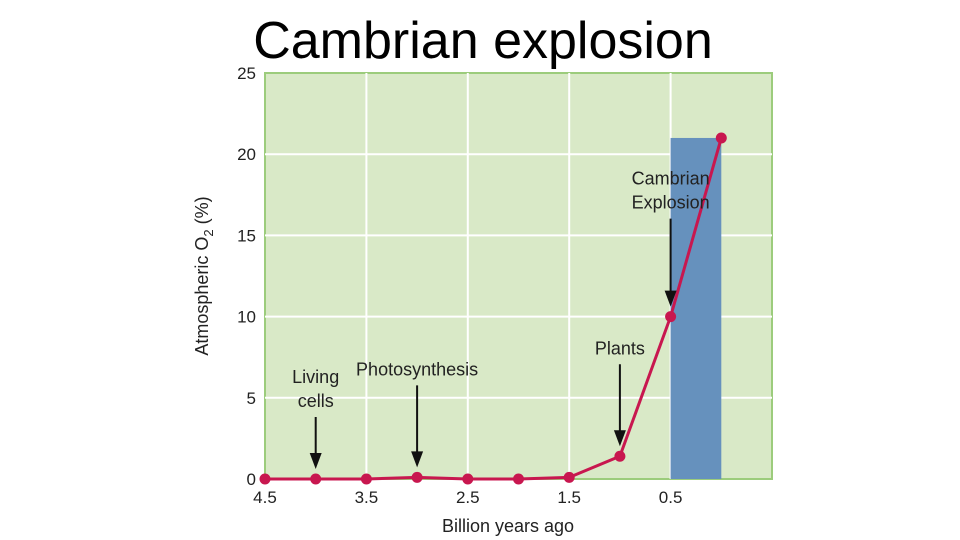 The height and width of the screenshot is (540, 960). What do you see at coordinates (202, 212) in the screenshot?
I see `y-axis-title-unit: (%)` at bounding box center [202, 212].